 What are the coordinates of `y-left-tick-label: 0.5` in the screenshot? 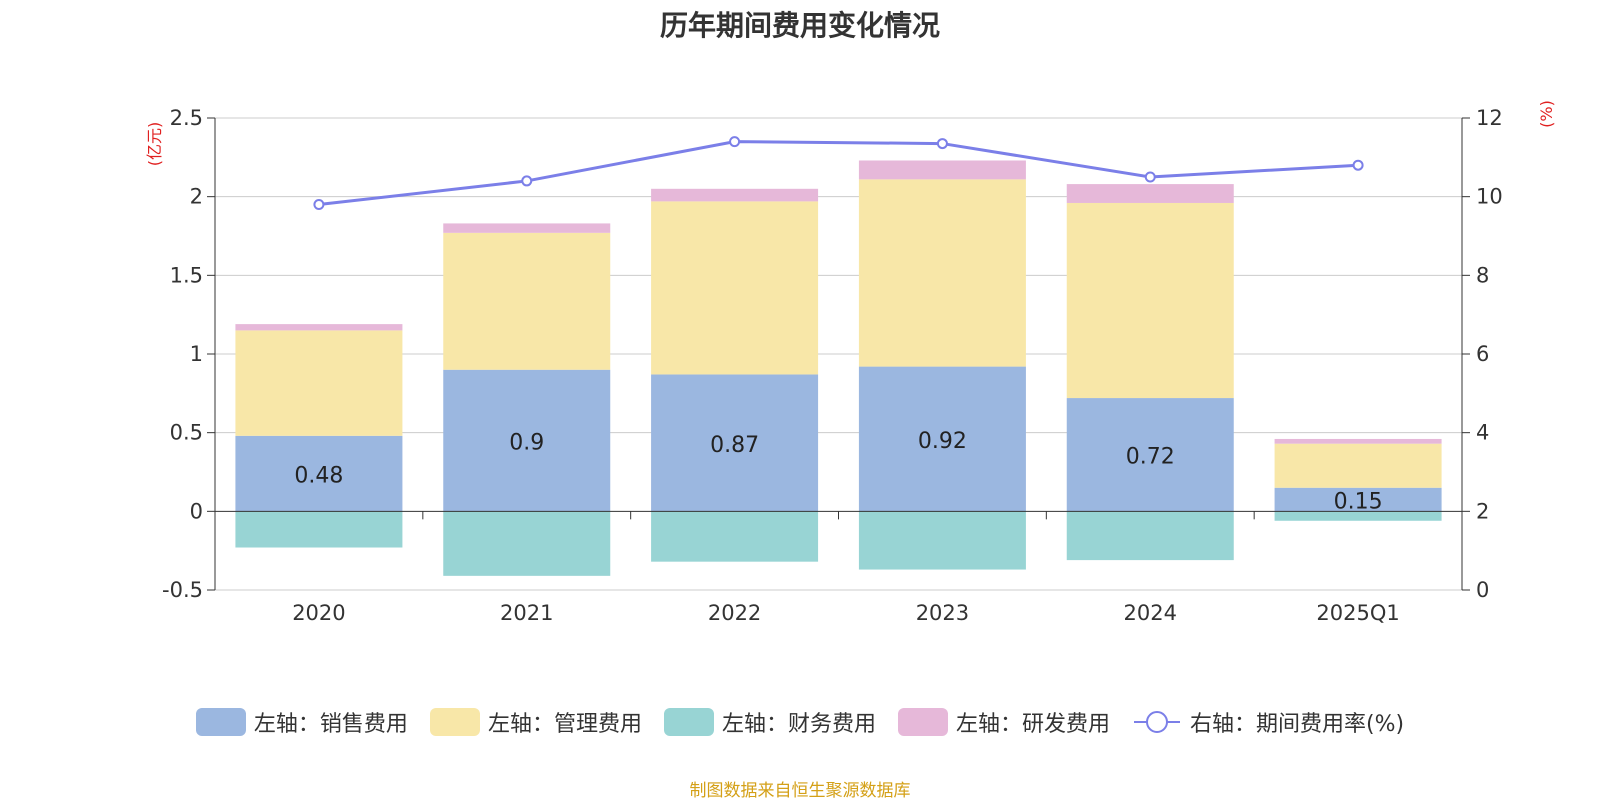 It's located at (186, 433).